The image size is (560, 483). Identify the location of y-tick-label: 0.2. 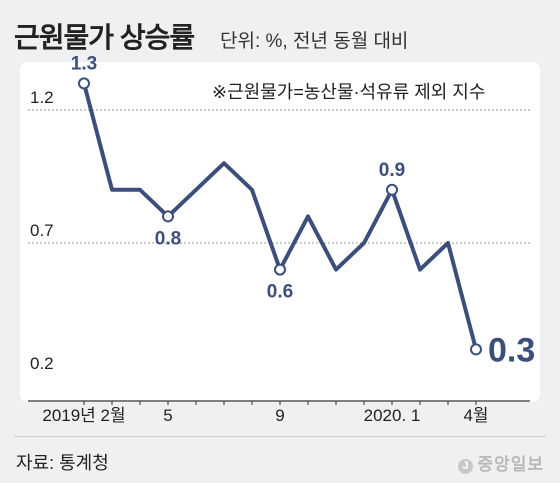
(42, 363).